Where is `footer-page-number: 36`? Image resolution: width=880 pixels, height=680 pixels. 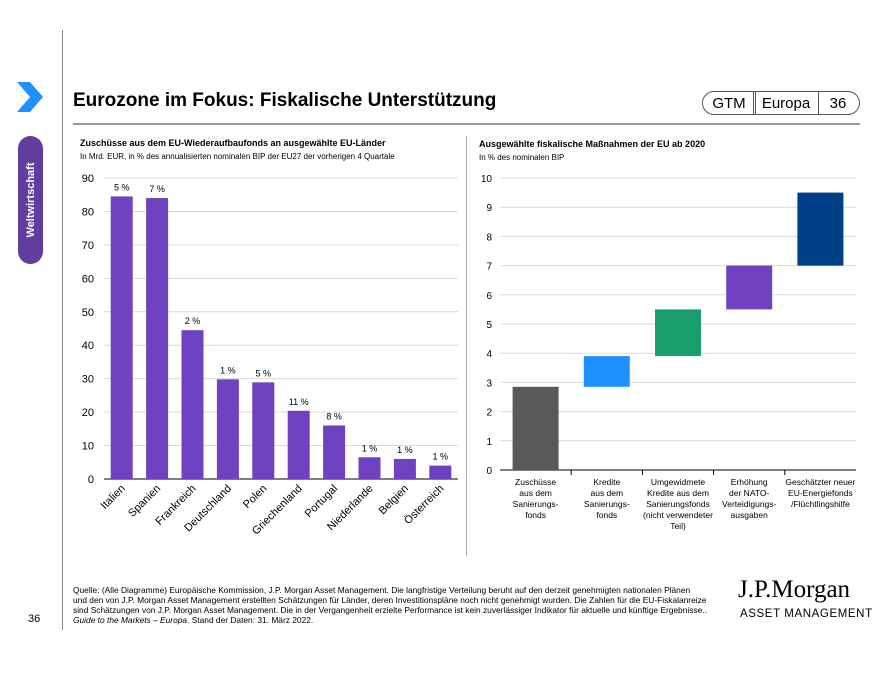 footer-page-number: 36 is located at coordinates (34, 619).